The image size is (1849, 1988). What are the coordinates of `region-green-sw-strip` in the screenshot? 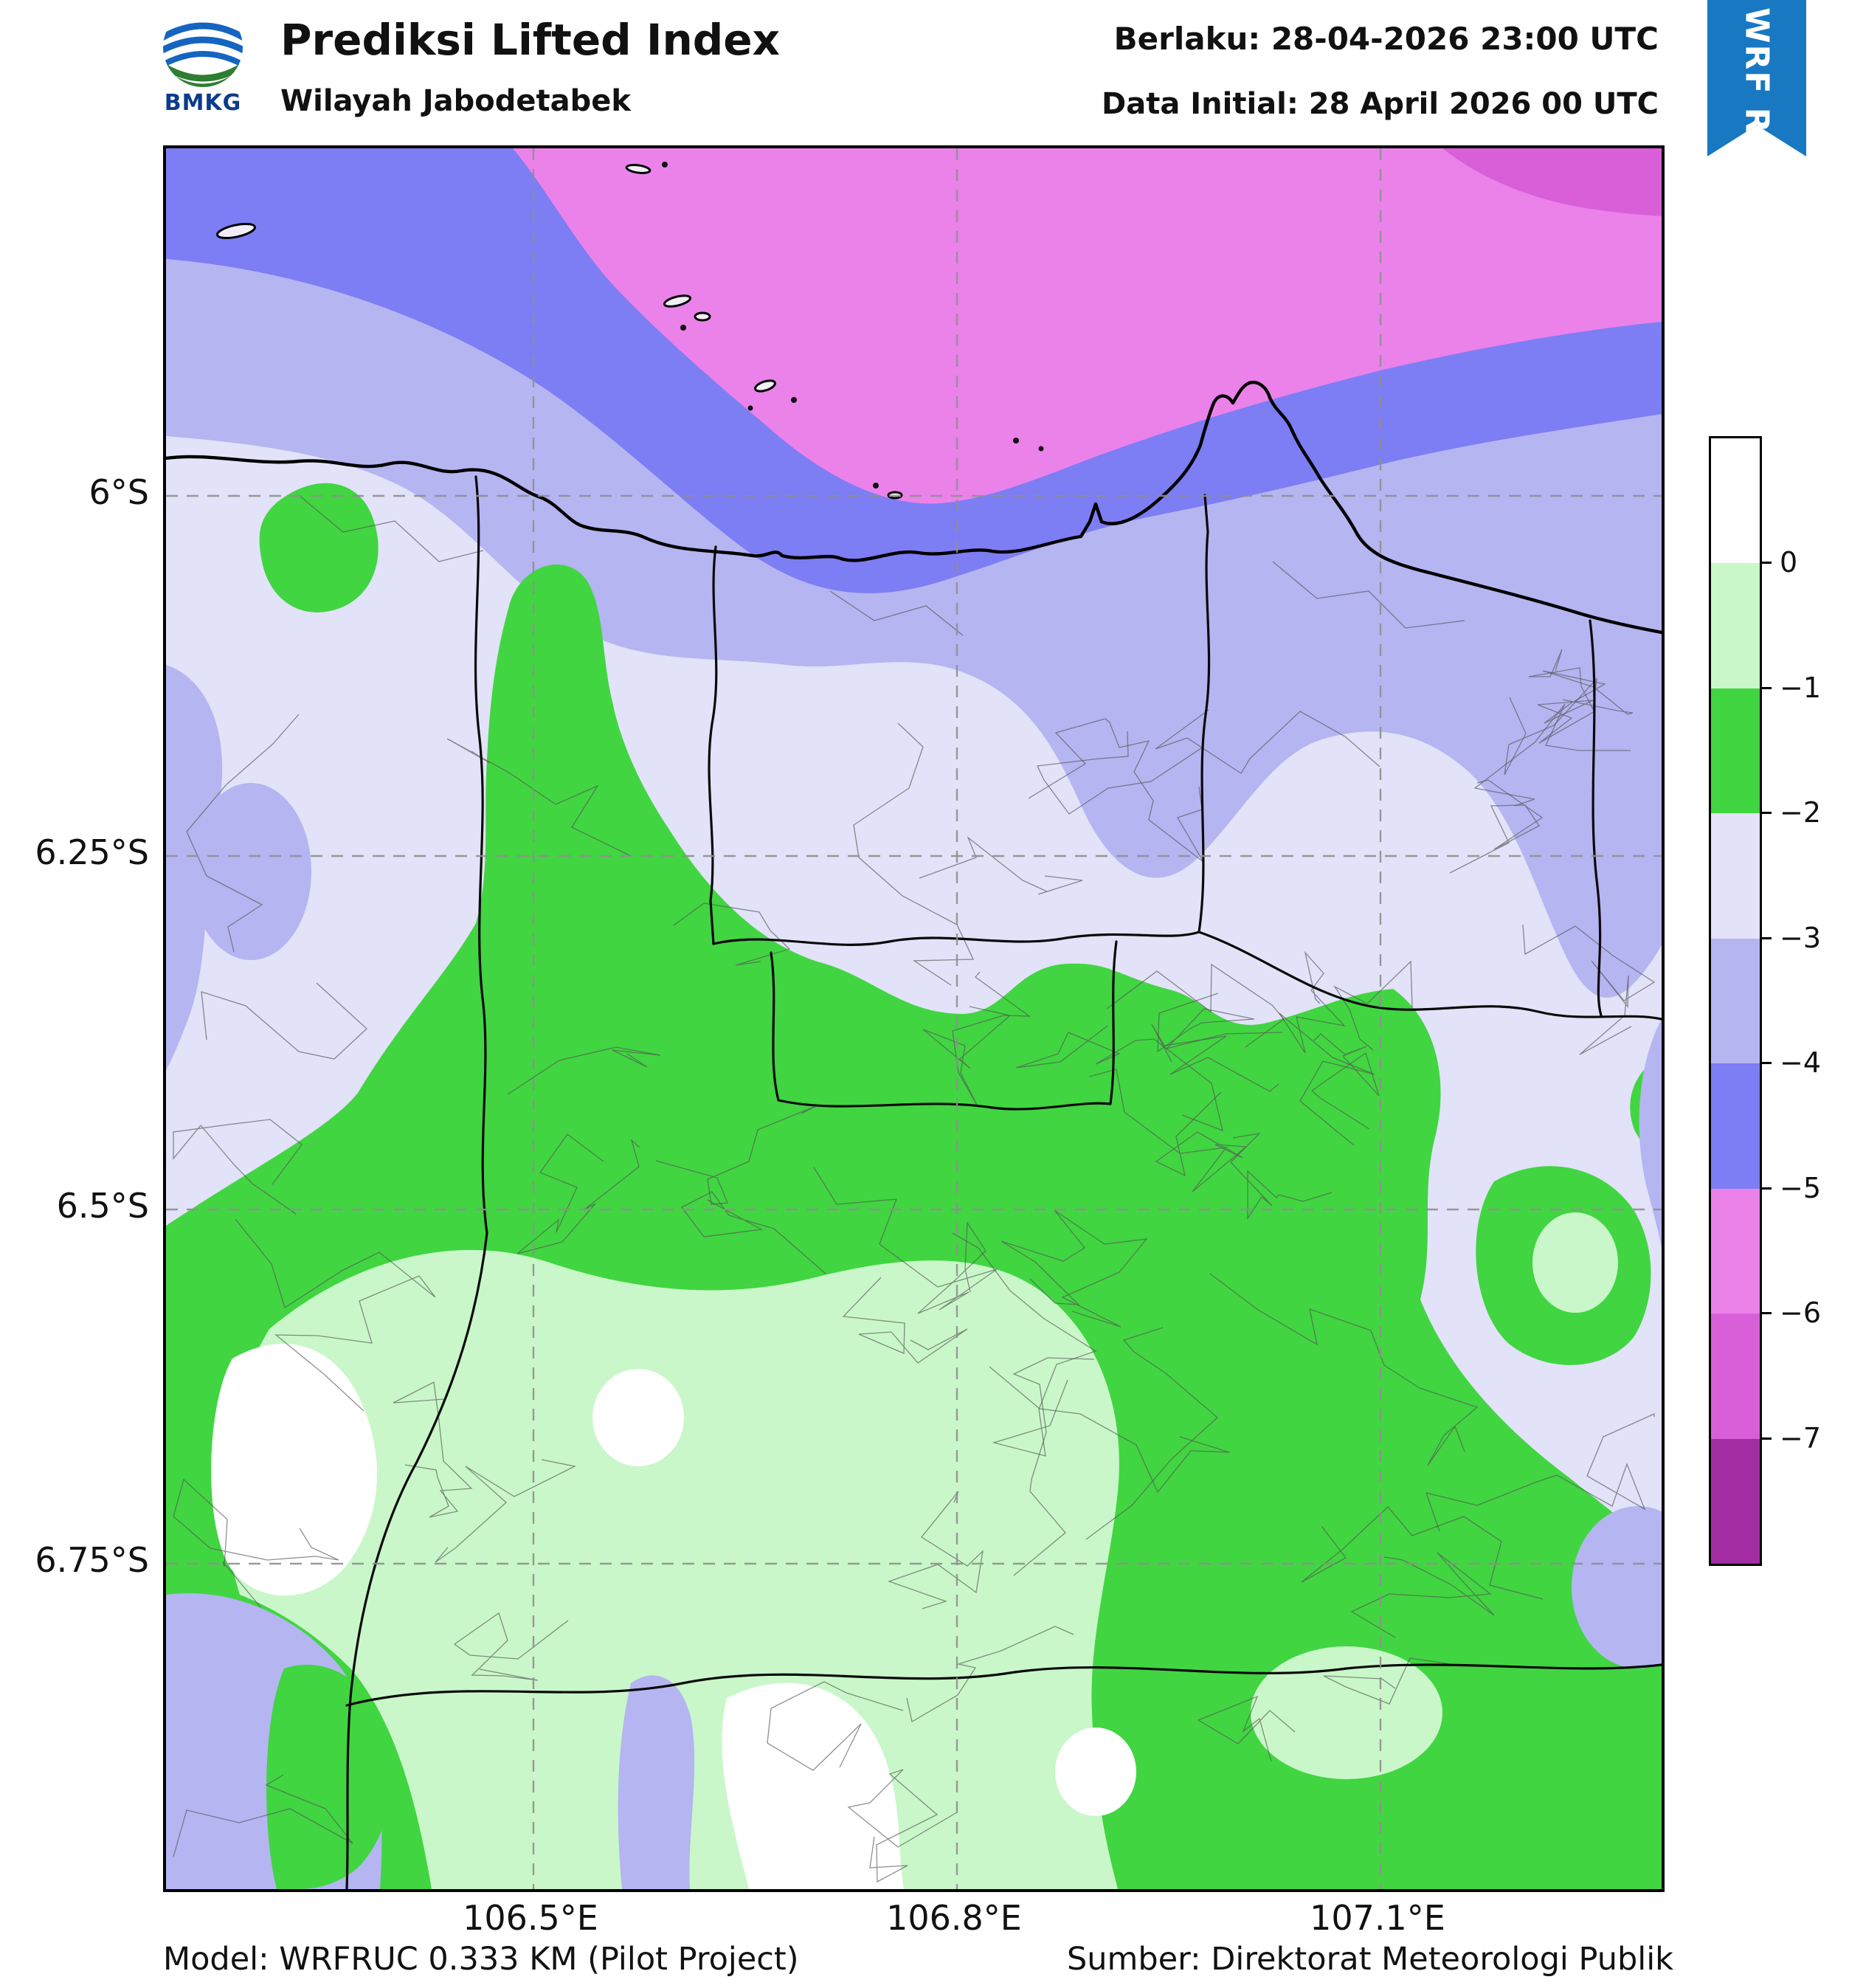 It's located at (329, 1776).